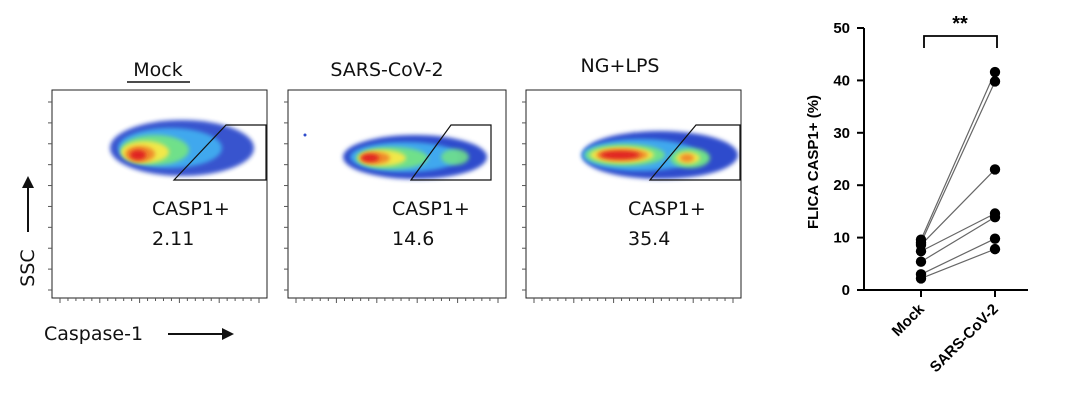  What do you see at coordinates (228, 334) in the screenshot?
I see `arrow-right-icon` at bounding box center [228, 334].